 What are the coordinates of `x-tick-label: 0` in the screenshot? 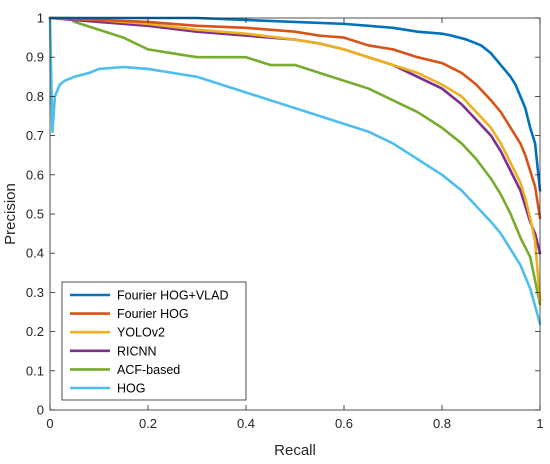 It's located at (49, 423).